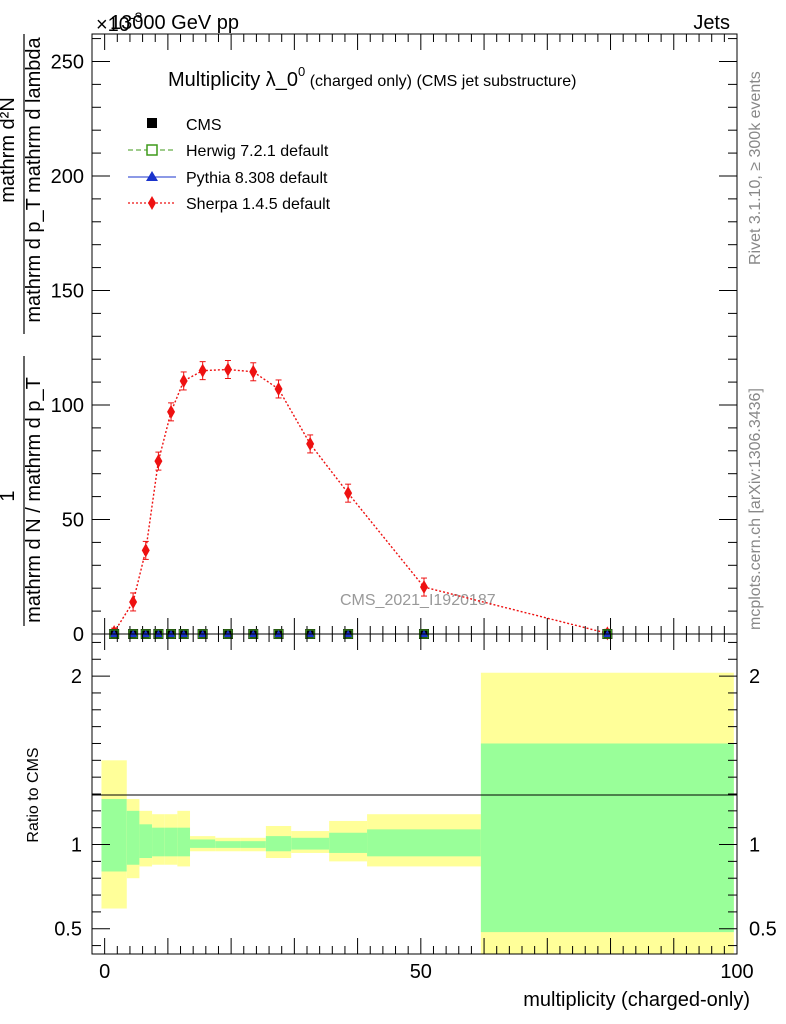 The height and width of the screenshot is (1024, 786). Describe the element at coordinates (636, 1000) in the screenshot. I see `x-axis-label: multiplicity (charged-only)` at that location.